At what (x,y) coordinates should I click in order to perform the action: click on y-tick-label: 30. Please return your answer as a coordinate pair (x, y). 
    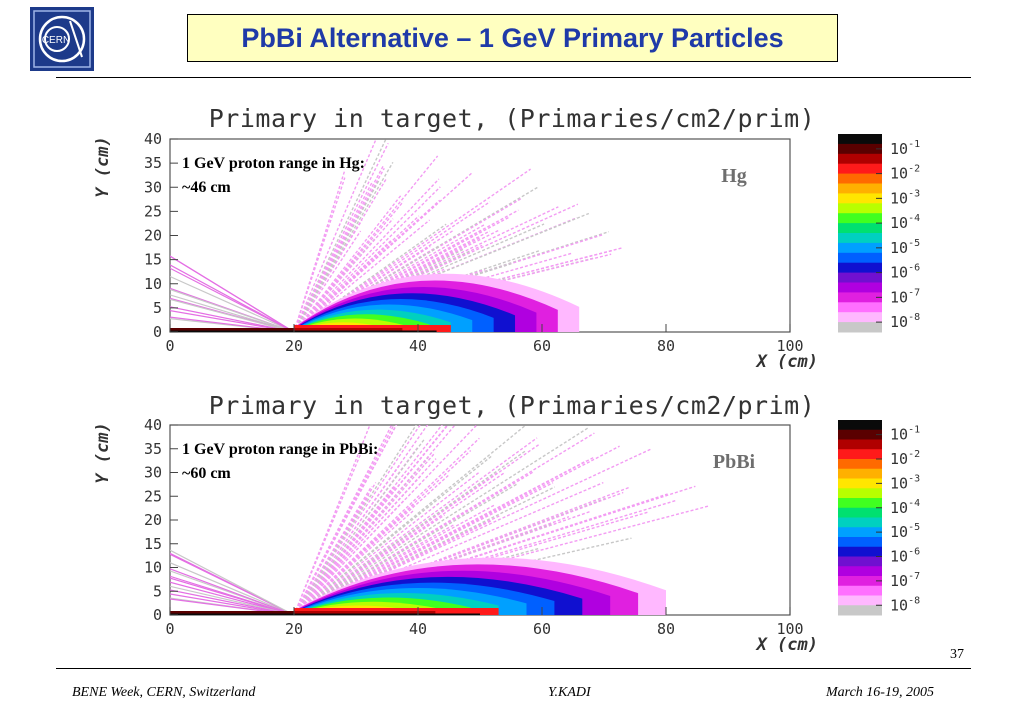
    Looking at the image, I should click on (153, 473).